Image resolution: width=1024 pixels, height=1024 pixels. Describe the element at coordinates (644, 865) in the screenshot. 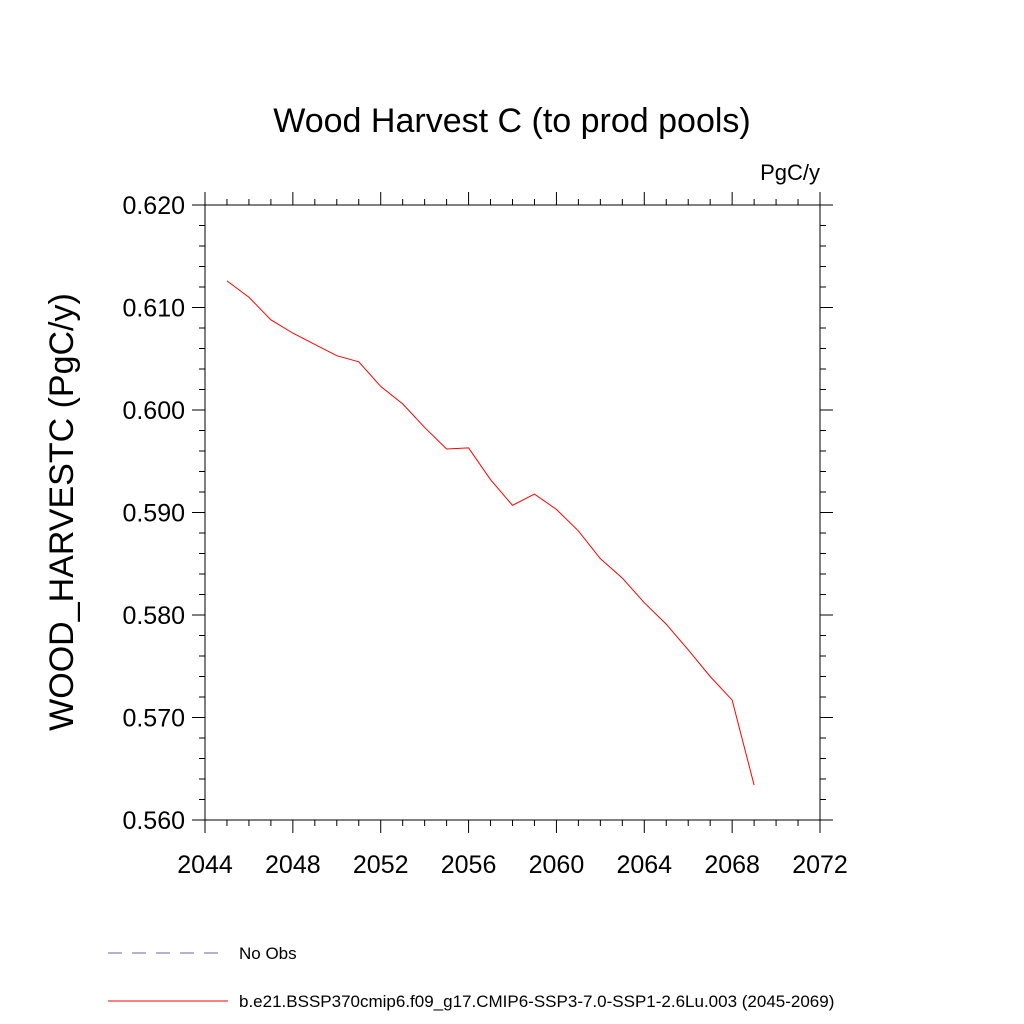

I see `x-tick-label: 2064` at that location.